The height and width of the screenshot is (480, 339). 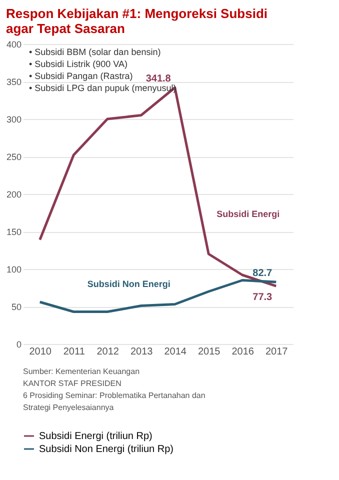 I want to click on text: KANTOR STAF PRESIDEN, so click(x=72, y=383).